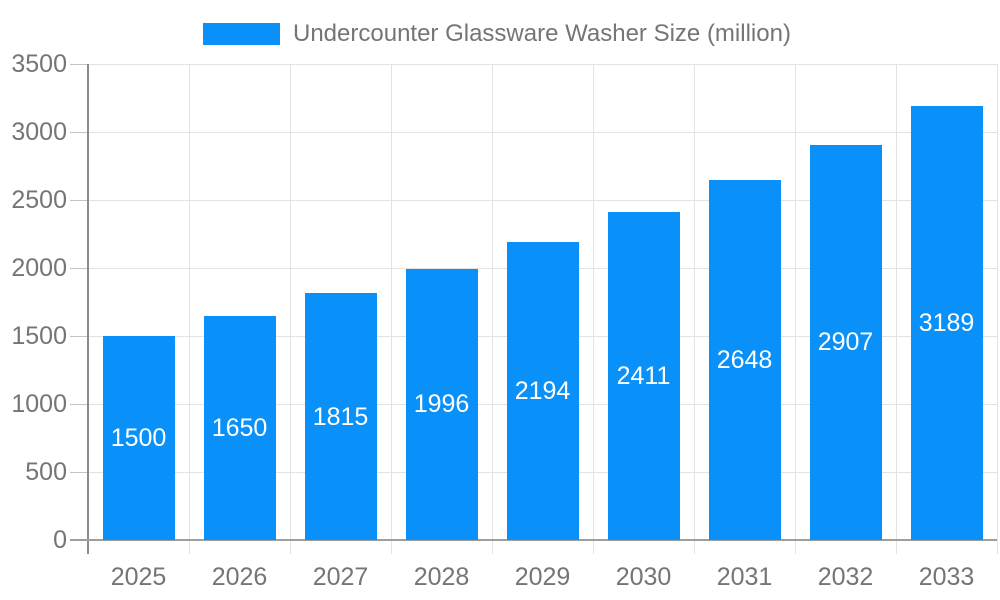 The width and height of the screenshot is (1000, 600). I want to click on bar-value-label: 1815, so click(340, 416).